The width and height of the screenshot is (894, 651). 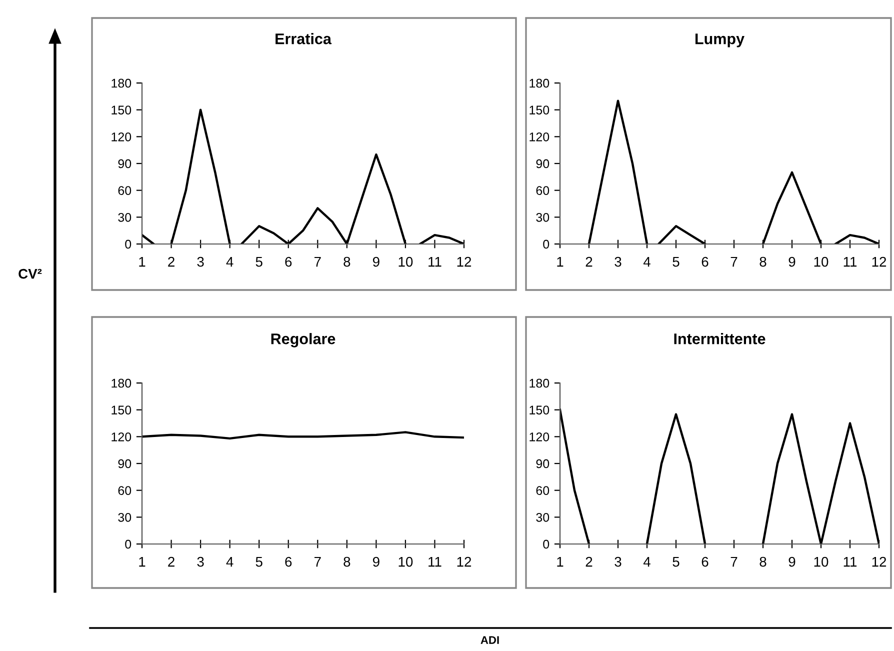 What do you see at coordinates (719, 41) in the screenshot?
I see `chart-title: Lumpy` at bounding box center [719, 41].